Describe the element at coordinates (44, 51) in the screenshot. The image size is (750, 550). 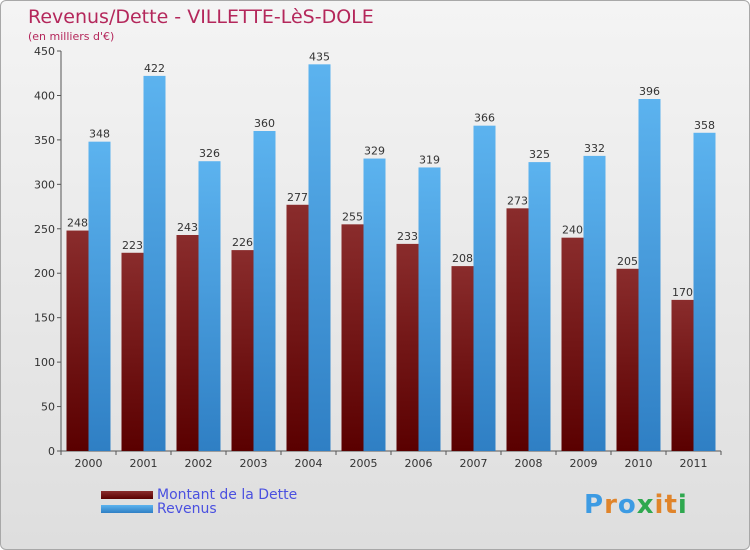
I see `y-tick-label: 450` at that location.